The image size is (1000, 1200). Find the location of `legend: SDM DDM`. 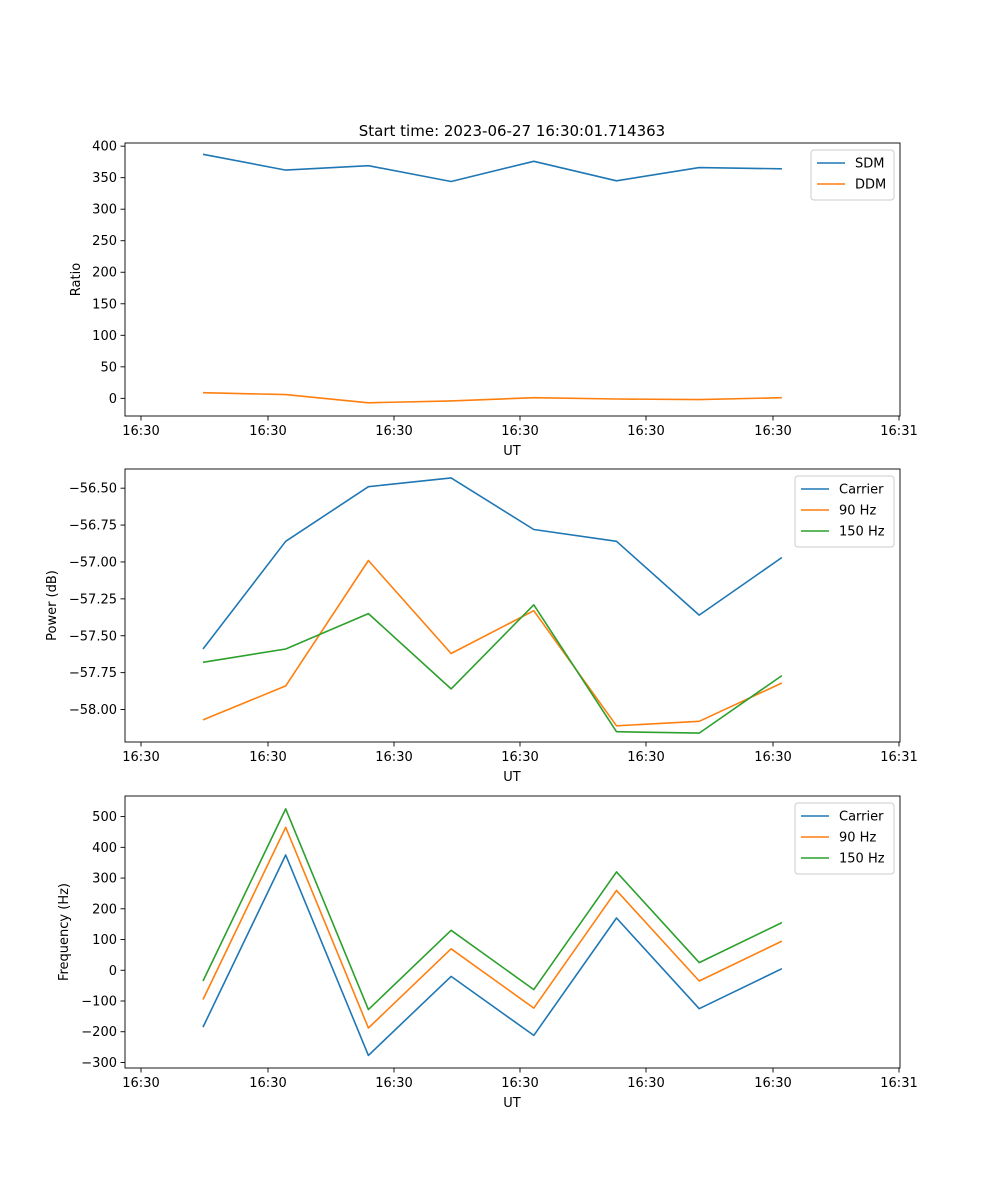

legend: SDM DDM is located at coordinates (852, 175).